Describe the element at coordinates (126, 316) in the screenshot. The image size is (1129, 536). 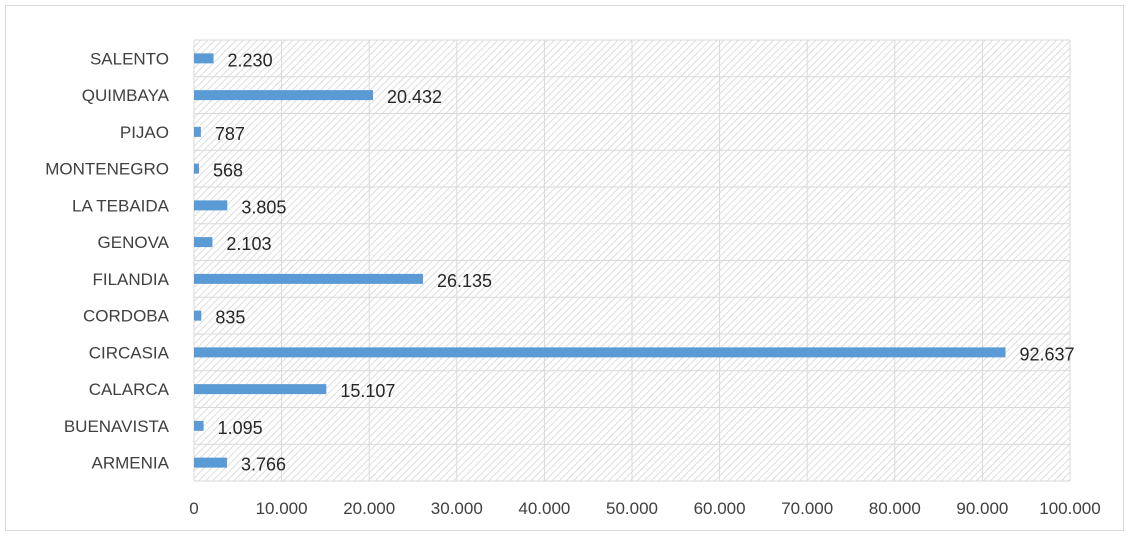
I see `category-label: CORDOBA` at that location.